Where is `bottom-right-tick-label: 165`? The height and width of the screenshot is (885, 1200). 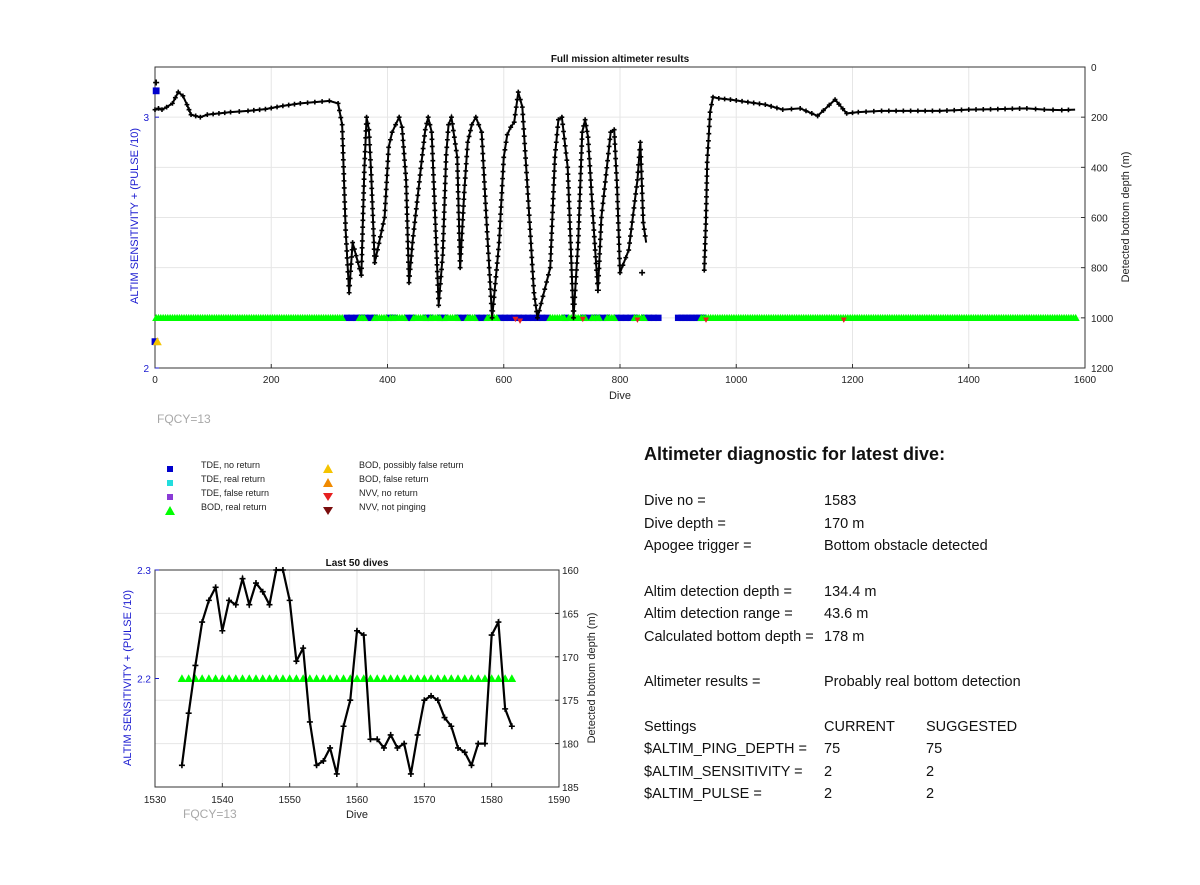 bottom-right-tick-label: 165 is located at coordinates (570, 614).